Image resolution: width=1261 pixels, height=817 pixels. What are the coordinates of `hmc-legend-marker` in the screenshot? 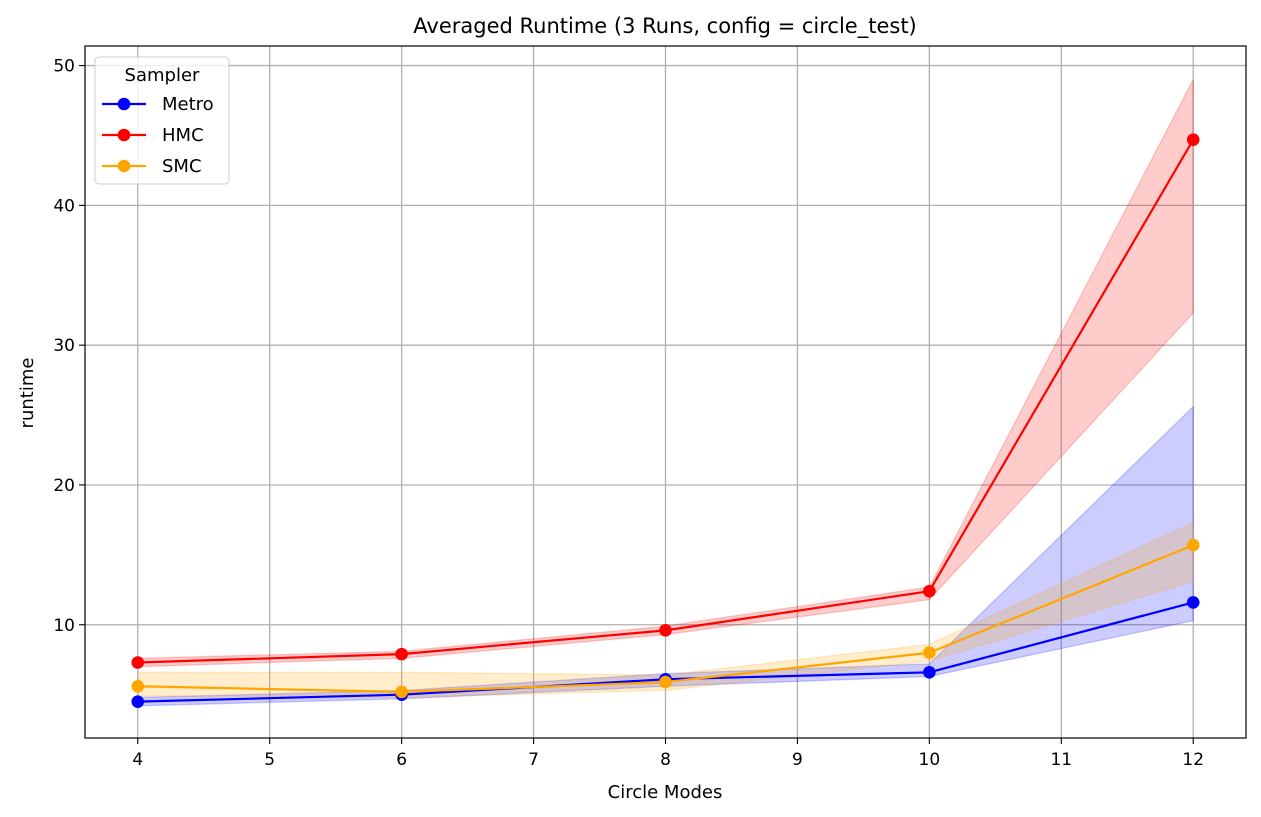 It's located at (124, 135).